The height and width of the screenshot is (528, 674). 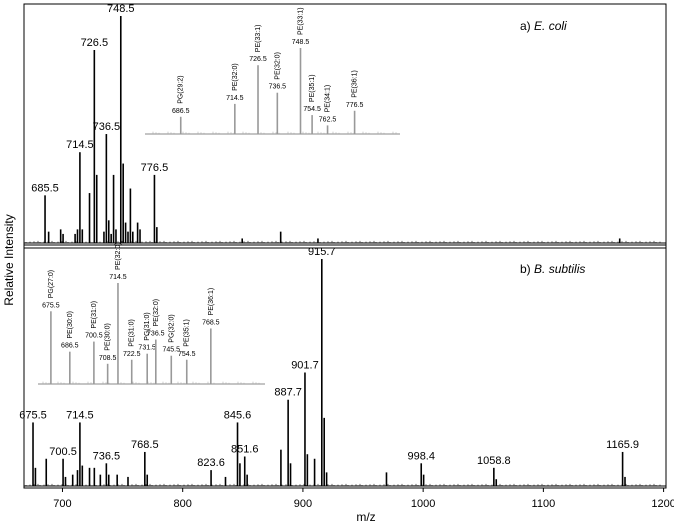 What do you see at coordinates (622, 445) in the screenshot?
I see `peak-label-b: 1165.9` at bounding box center [622, 445].